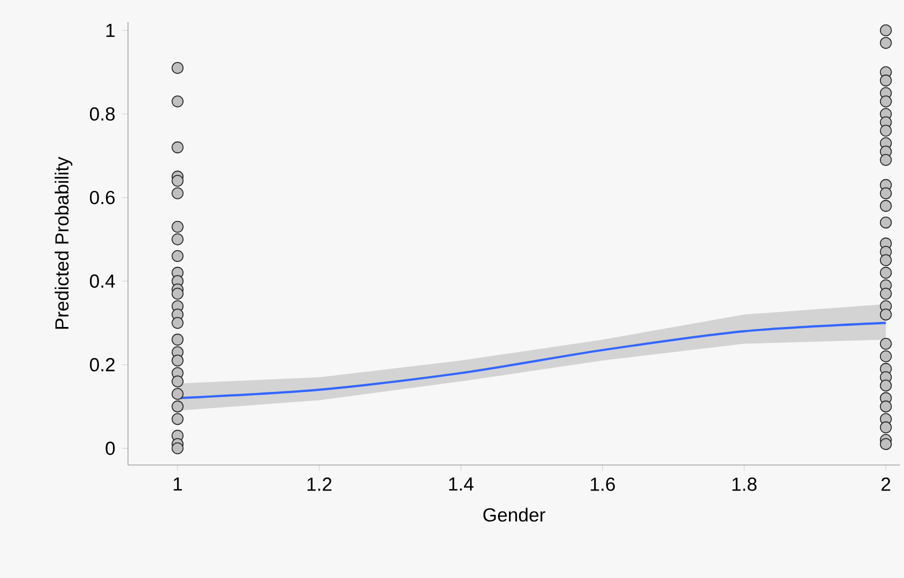 This screenshot has height=578, width=904. Describe the element at coordinates (886, 484) in the screenshot. I see `x-tick-label: 2` at that location.